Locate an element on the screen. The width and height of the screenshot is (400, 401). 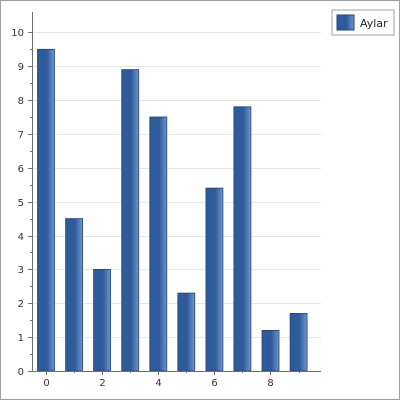
x-tick-label: 8 is located at coordinates (270, 383).